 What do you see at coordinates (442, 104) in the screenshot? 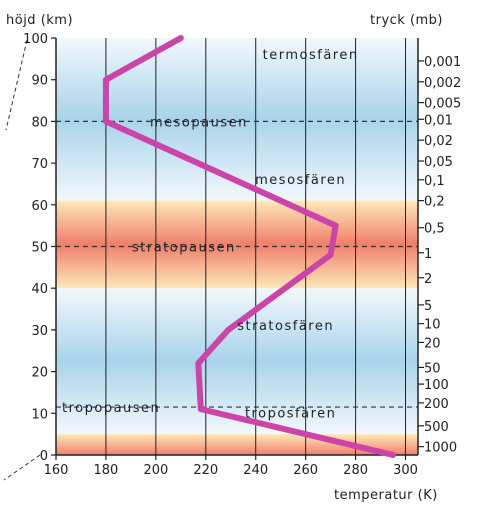
I see `pressure-label-2: 0,005` at bounding box center [442, 104].